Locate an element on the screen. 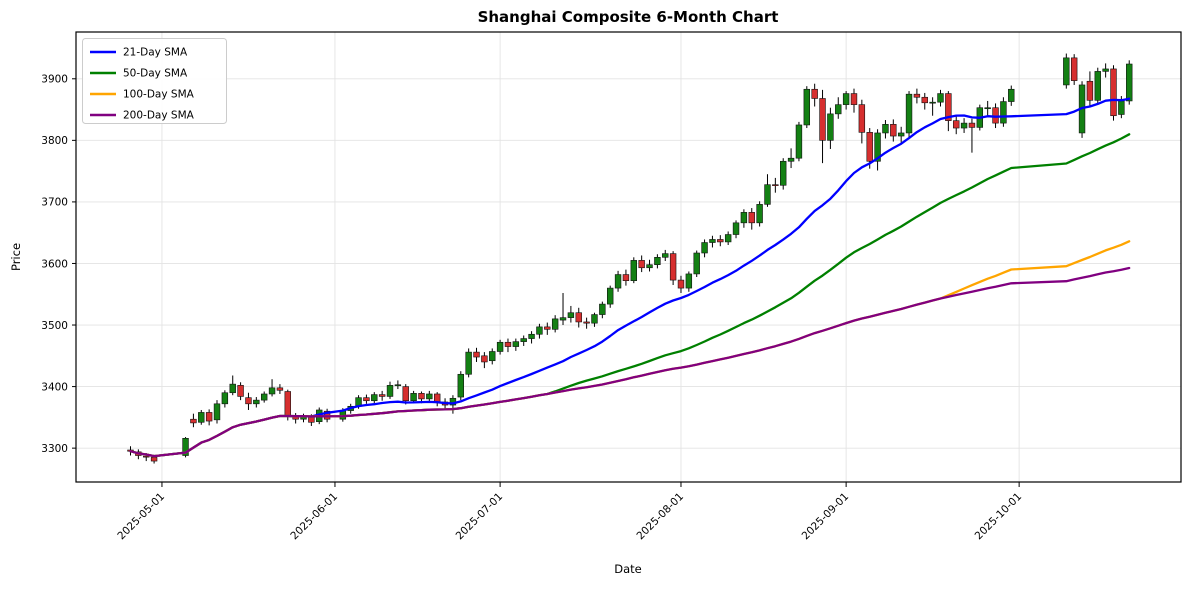  y-tick-label: 3900 is located at coordinates (54, 80).